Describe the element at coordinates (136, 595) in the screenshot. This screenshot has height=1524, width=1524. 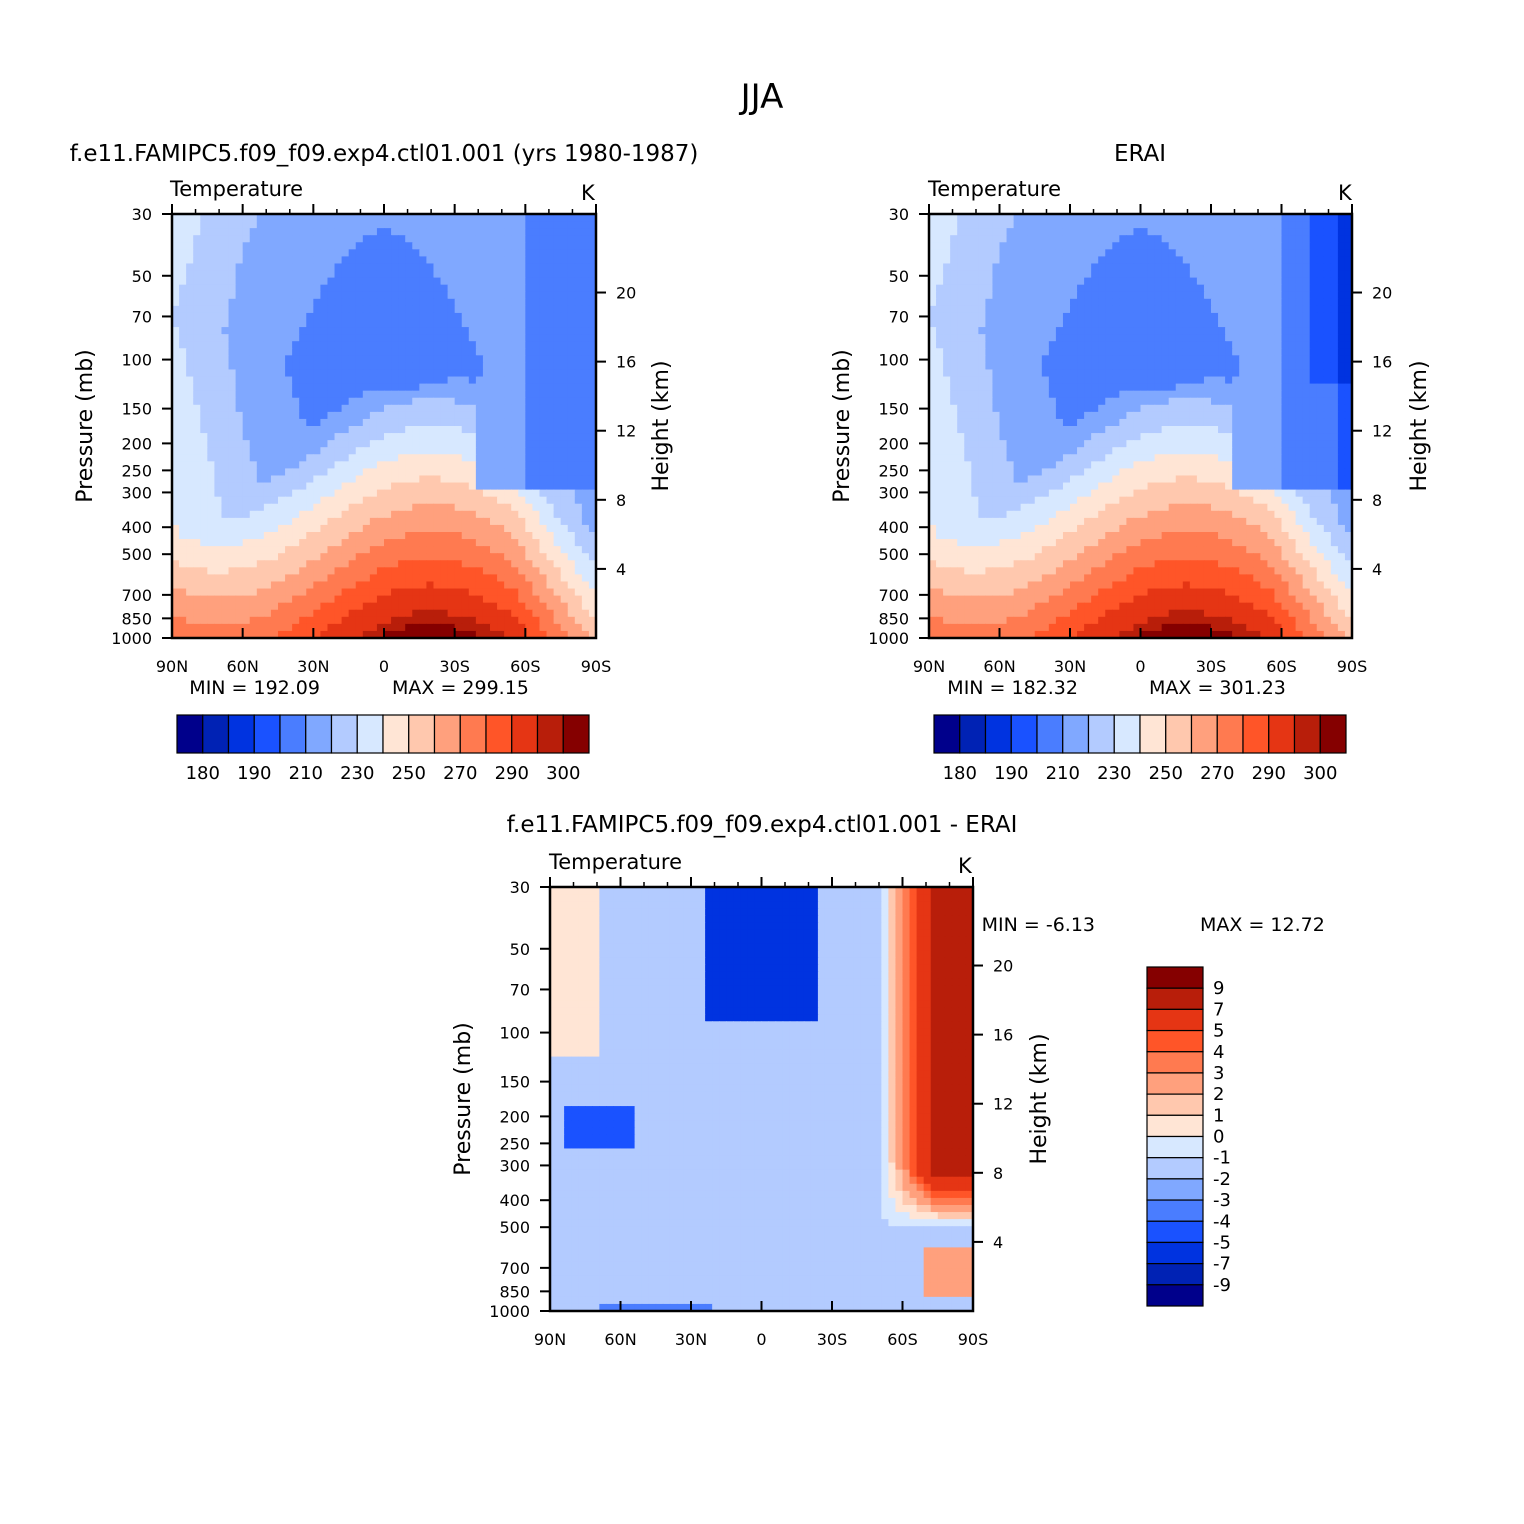
I see `y-tick-label: 700` at that location.